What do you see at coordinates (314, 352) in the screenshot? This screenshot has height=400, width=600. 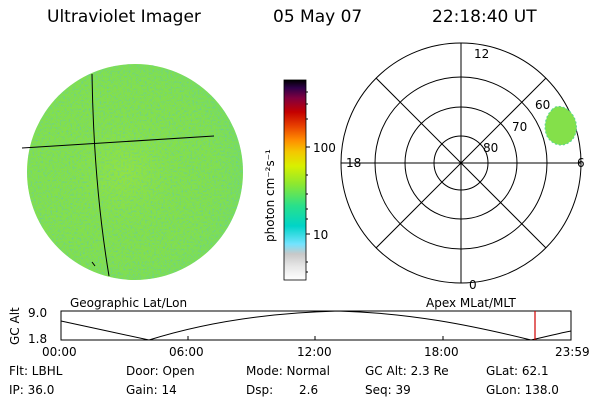 I see `altitude-xtick-1200: 12:00` at bounding box center [314, 352].